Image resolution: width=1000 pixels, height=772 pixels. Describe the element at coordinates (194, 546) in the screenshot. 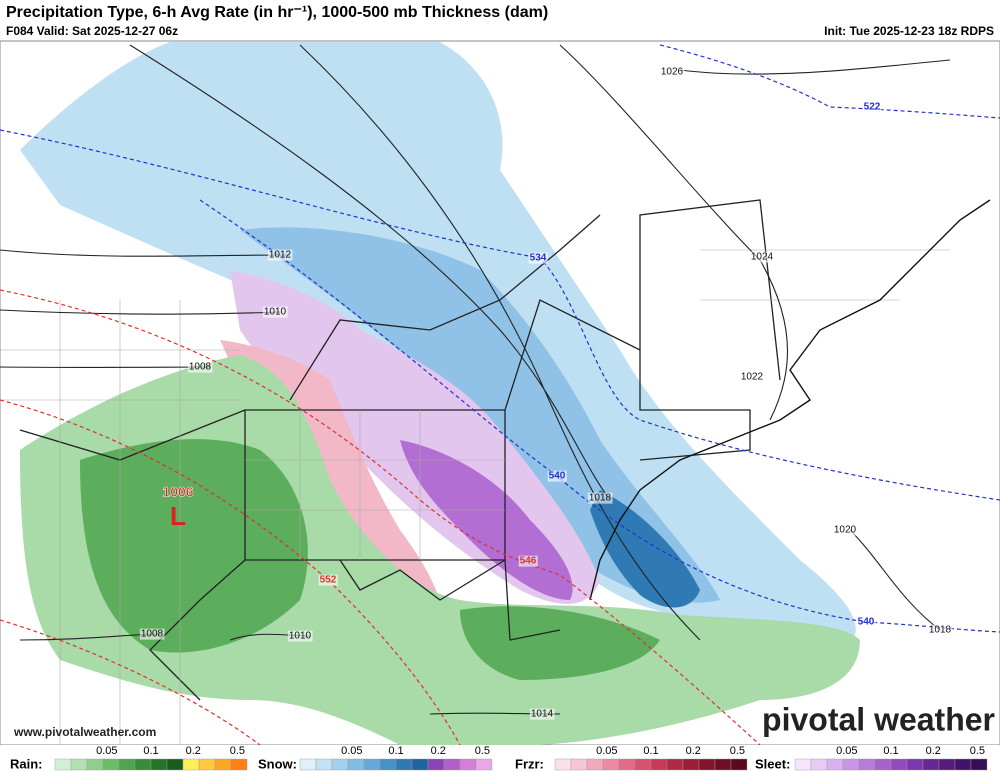

I see `rain-moderate` at that location.